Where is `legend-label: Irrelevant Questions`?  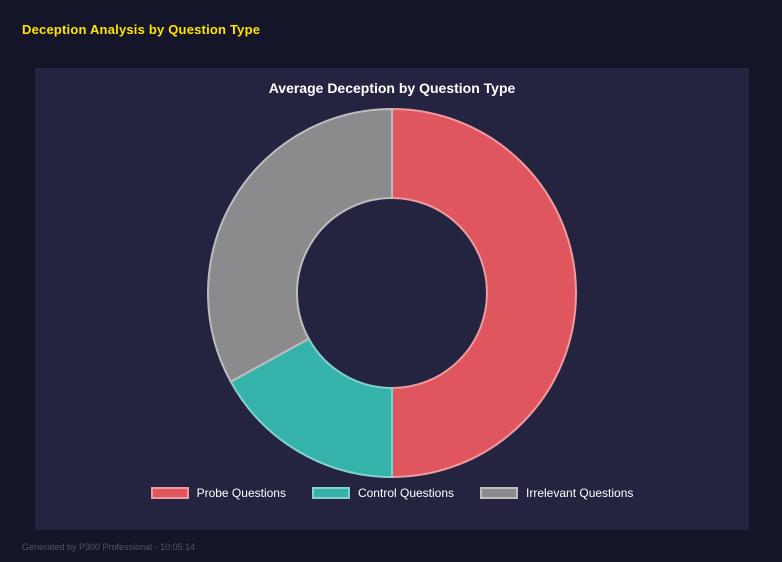
legend-label: Irrelevant Questions is located at coordinates (580, 493).